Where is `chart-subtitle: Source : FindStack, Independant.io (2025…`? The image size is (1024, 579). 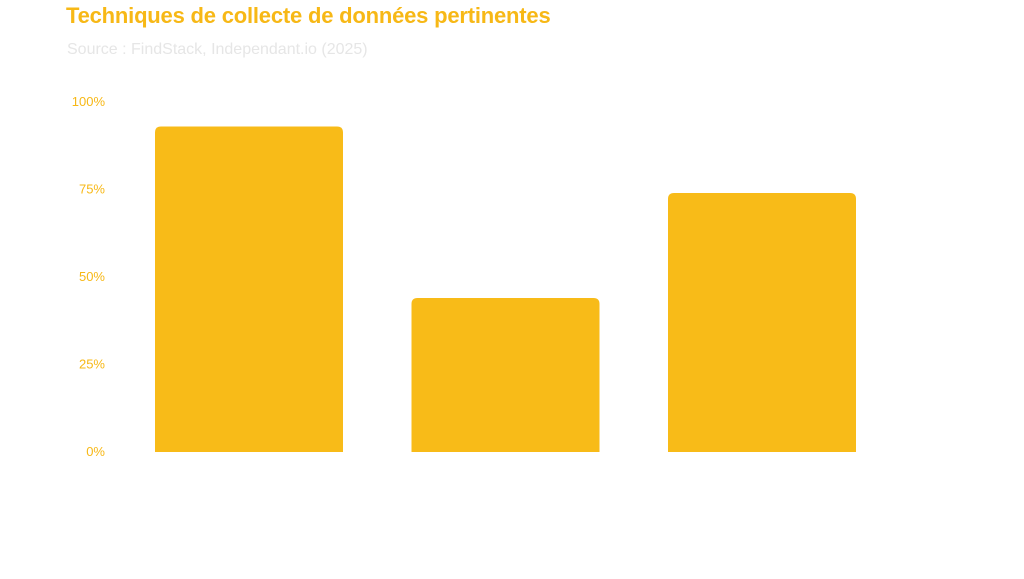 chart-subtitle: Source : FindStack, Independant.io (2025… is located at coordinates (217, 49).